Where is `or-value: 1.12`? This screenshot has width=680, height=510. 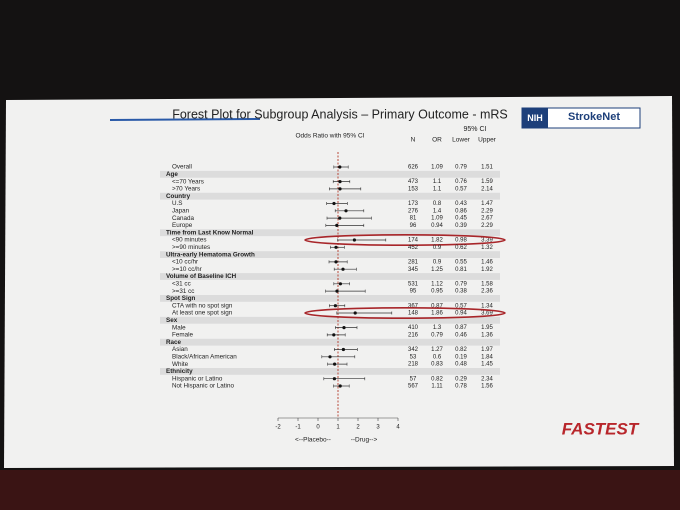 or-value: 1.12 is located at coordinates (437, 284).